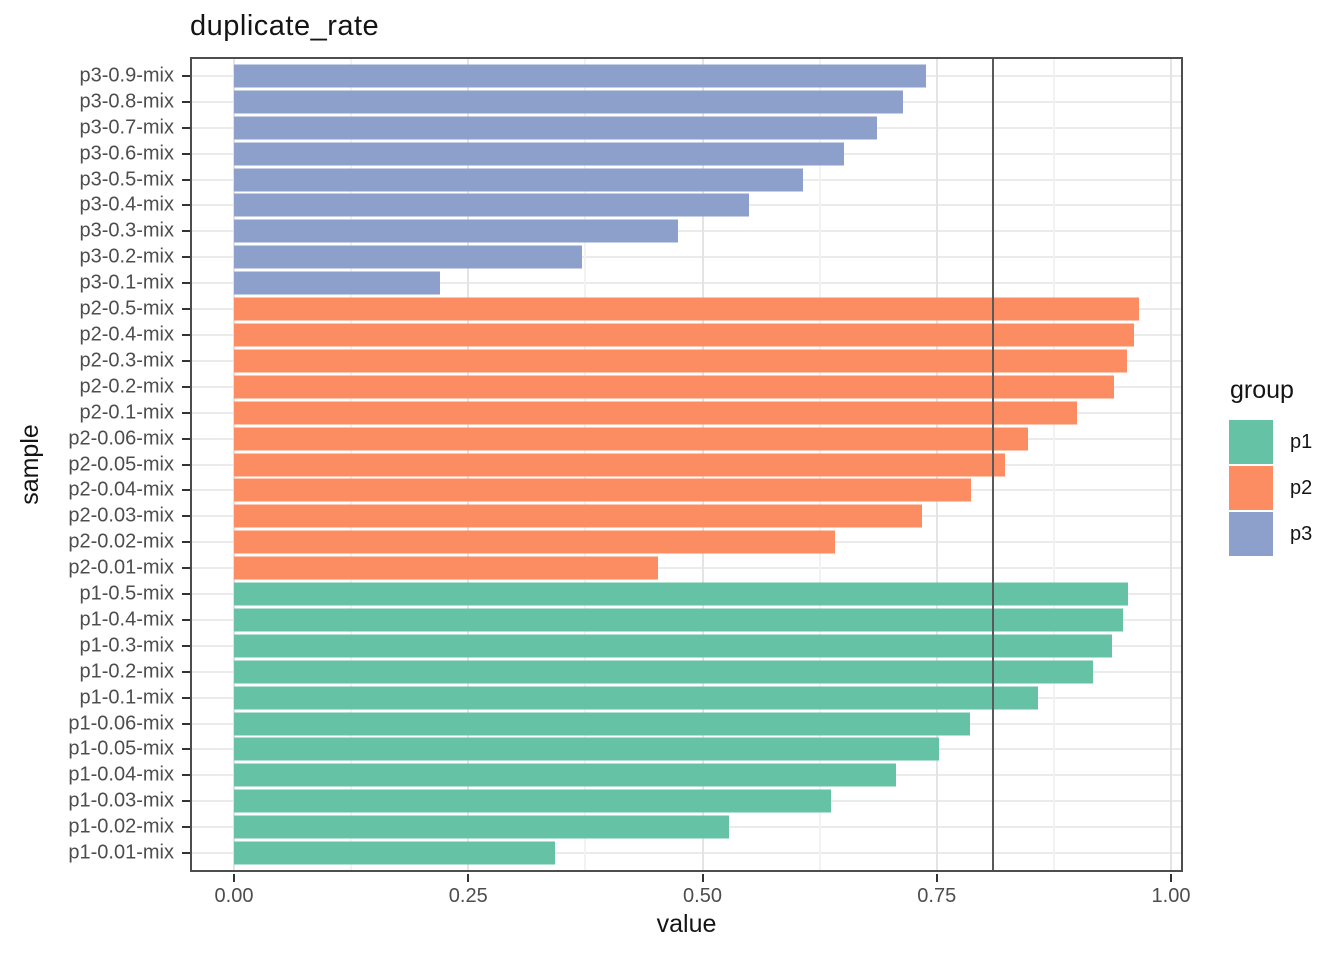 The height and width of the screenshot is (960, 1344). What do you see at coordinates (555, 128) in the screenshot?
I see `bar-p3-0.7-mix` at bounding box center [555, 128].